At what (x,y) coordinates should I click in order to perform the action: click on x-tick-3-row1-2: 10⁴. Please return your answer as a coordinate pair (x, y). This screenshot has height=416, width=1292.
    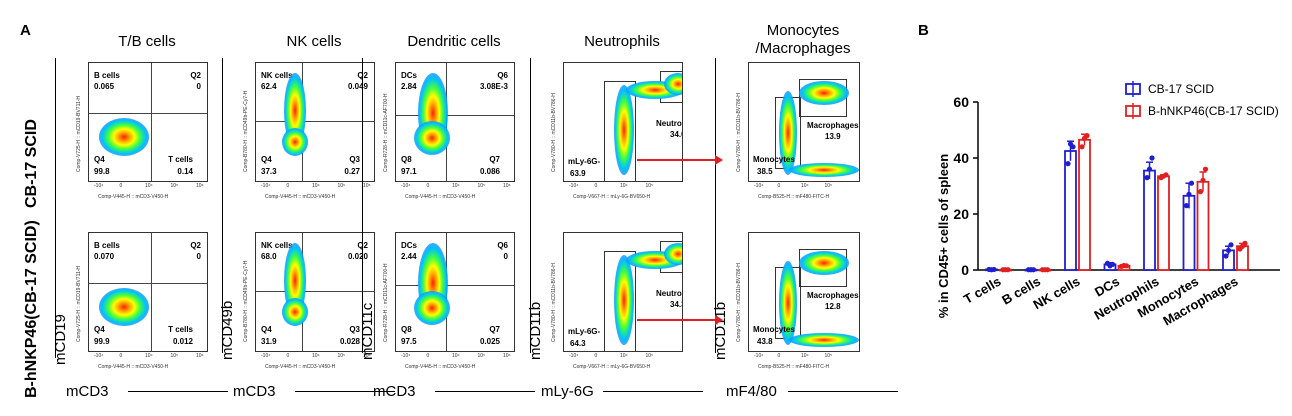
    Looking at the image, I should click on (624, 186).